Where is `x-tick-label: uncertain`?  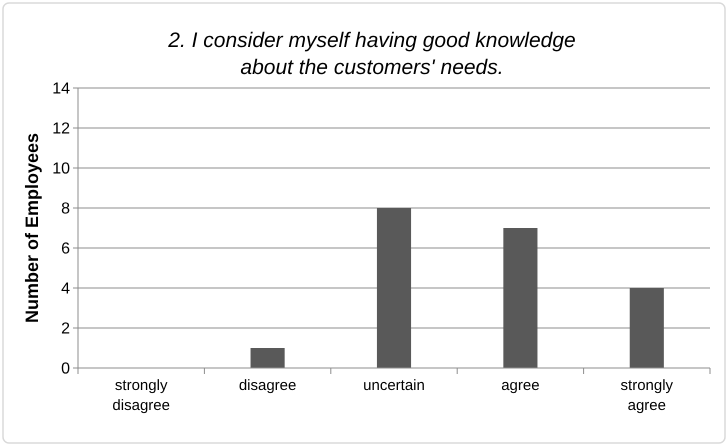
x-tick-label: uncertain is located at coordinates (394, 385).